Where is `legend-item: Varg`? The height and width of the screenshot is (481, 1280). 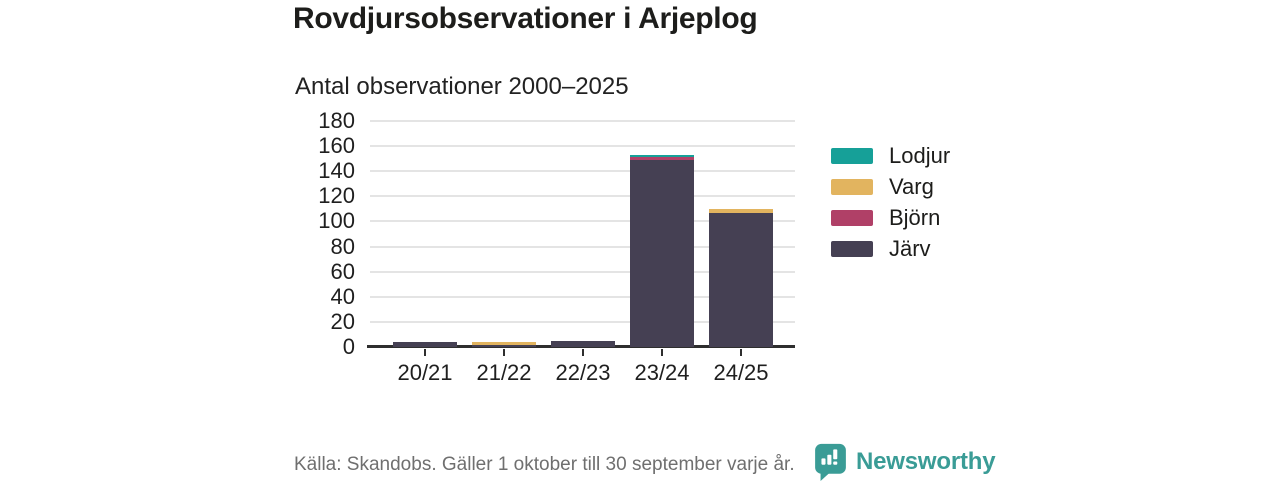
legend-item: Varg is located at coordinates (890, 186).